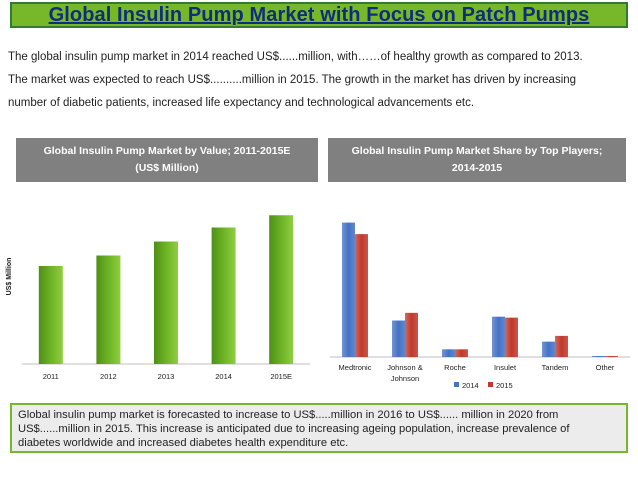 The image size is (638, 479). What do you see at coordinates (411, 334) in the screenshot?
I see `share-bar-johnson-johnson-2015` at bounding box center [411, 334].